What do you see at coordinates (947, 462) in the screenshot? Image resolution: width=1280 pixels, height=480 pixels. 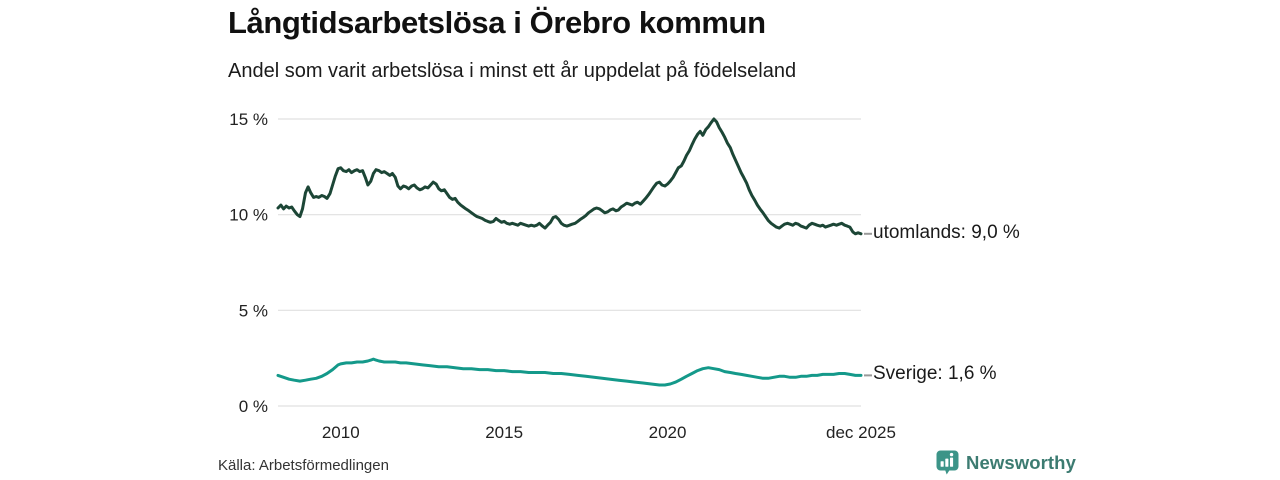 I see `newsworthy-logo-icon` at bounding box center [947, 462].